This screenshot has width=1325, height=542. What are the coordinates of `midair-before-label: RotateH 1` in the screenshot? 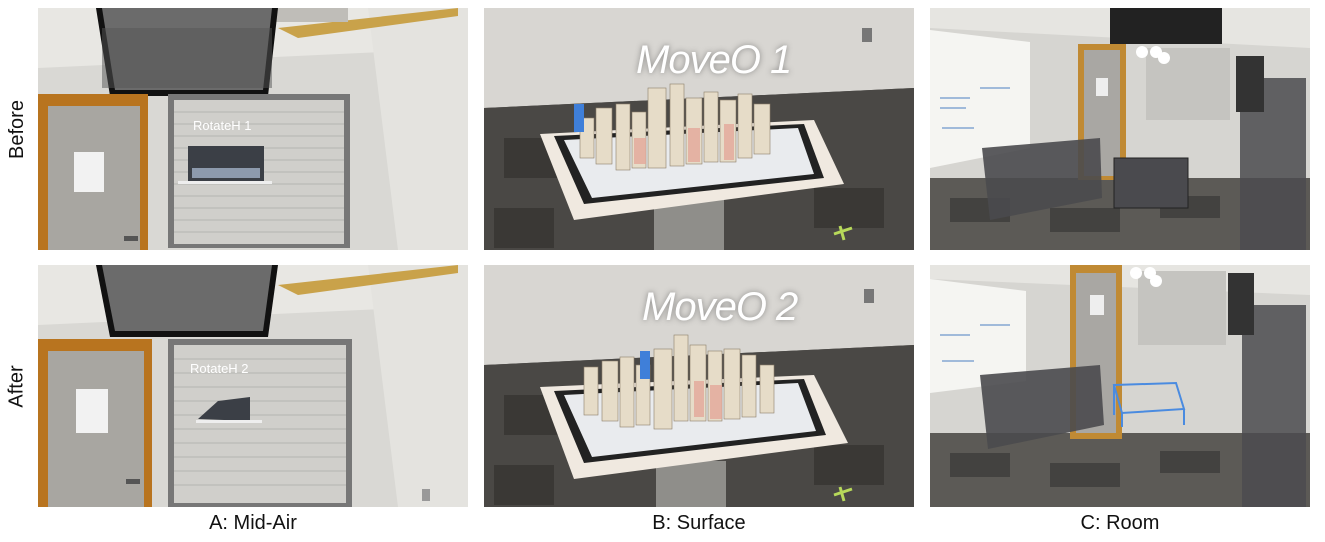 It's located at (222, 125).